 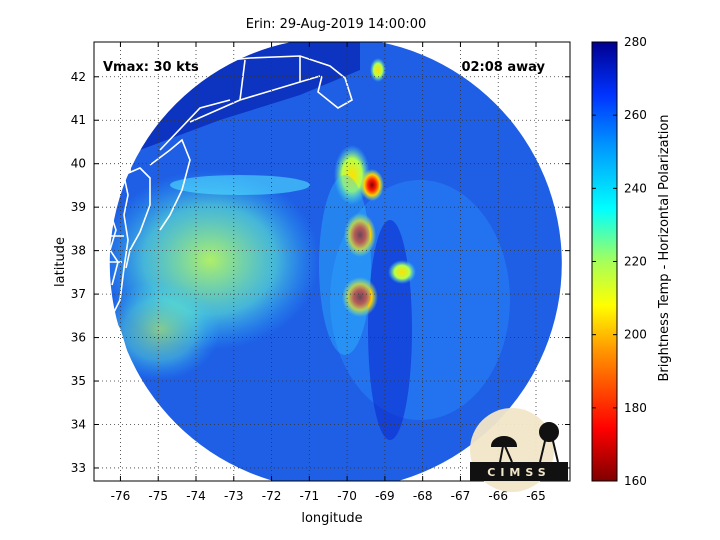 What do you see at coordinates (635, 188) in the screenshot?
I see `colorbar-tick-label: 240` at bounding box center [635, 188].